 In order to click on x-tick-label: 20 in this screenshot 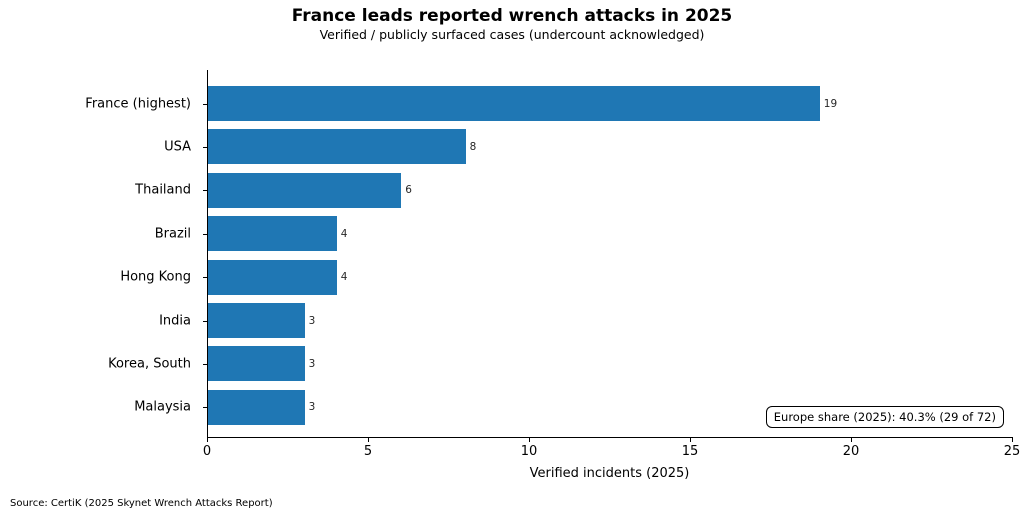, I will do `click(851, 451)`.